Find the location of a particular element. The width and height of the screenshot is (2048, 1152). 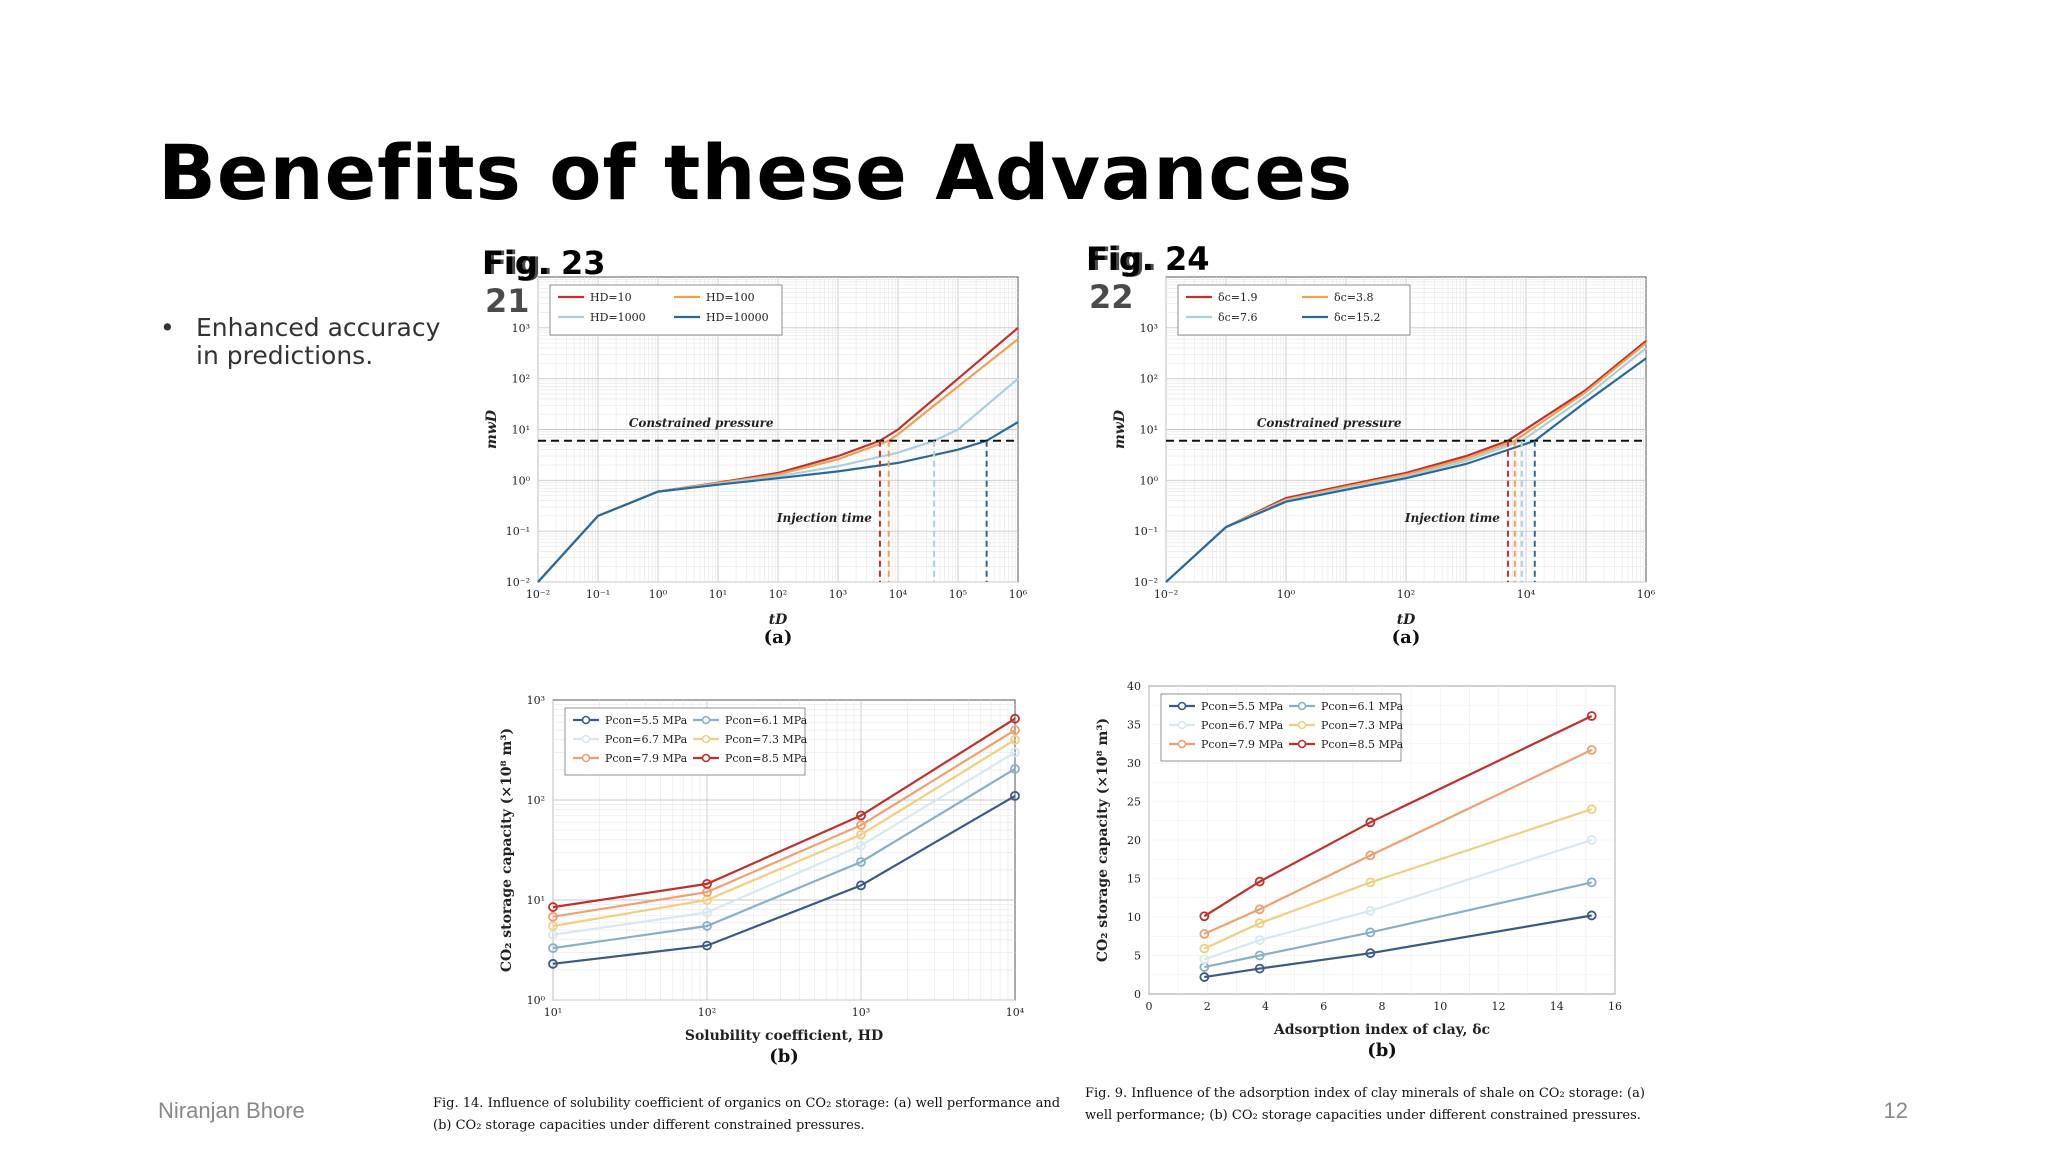

y-tick-label: 40 is located at coordinates (1134, 686).